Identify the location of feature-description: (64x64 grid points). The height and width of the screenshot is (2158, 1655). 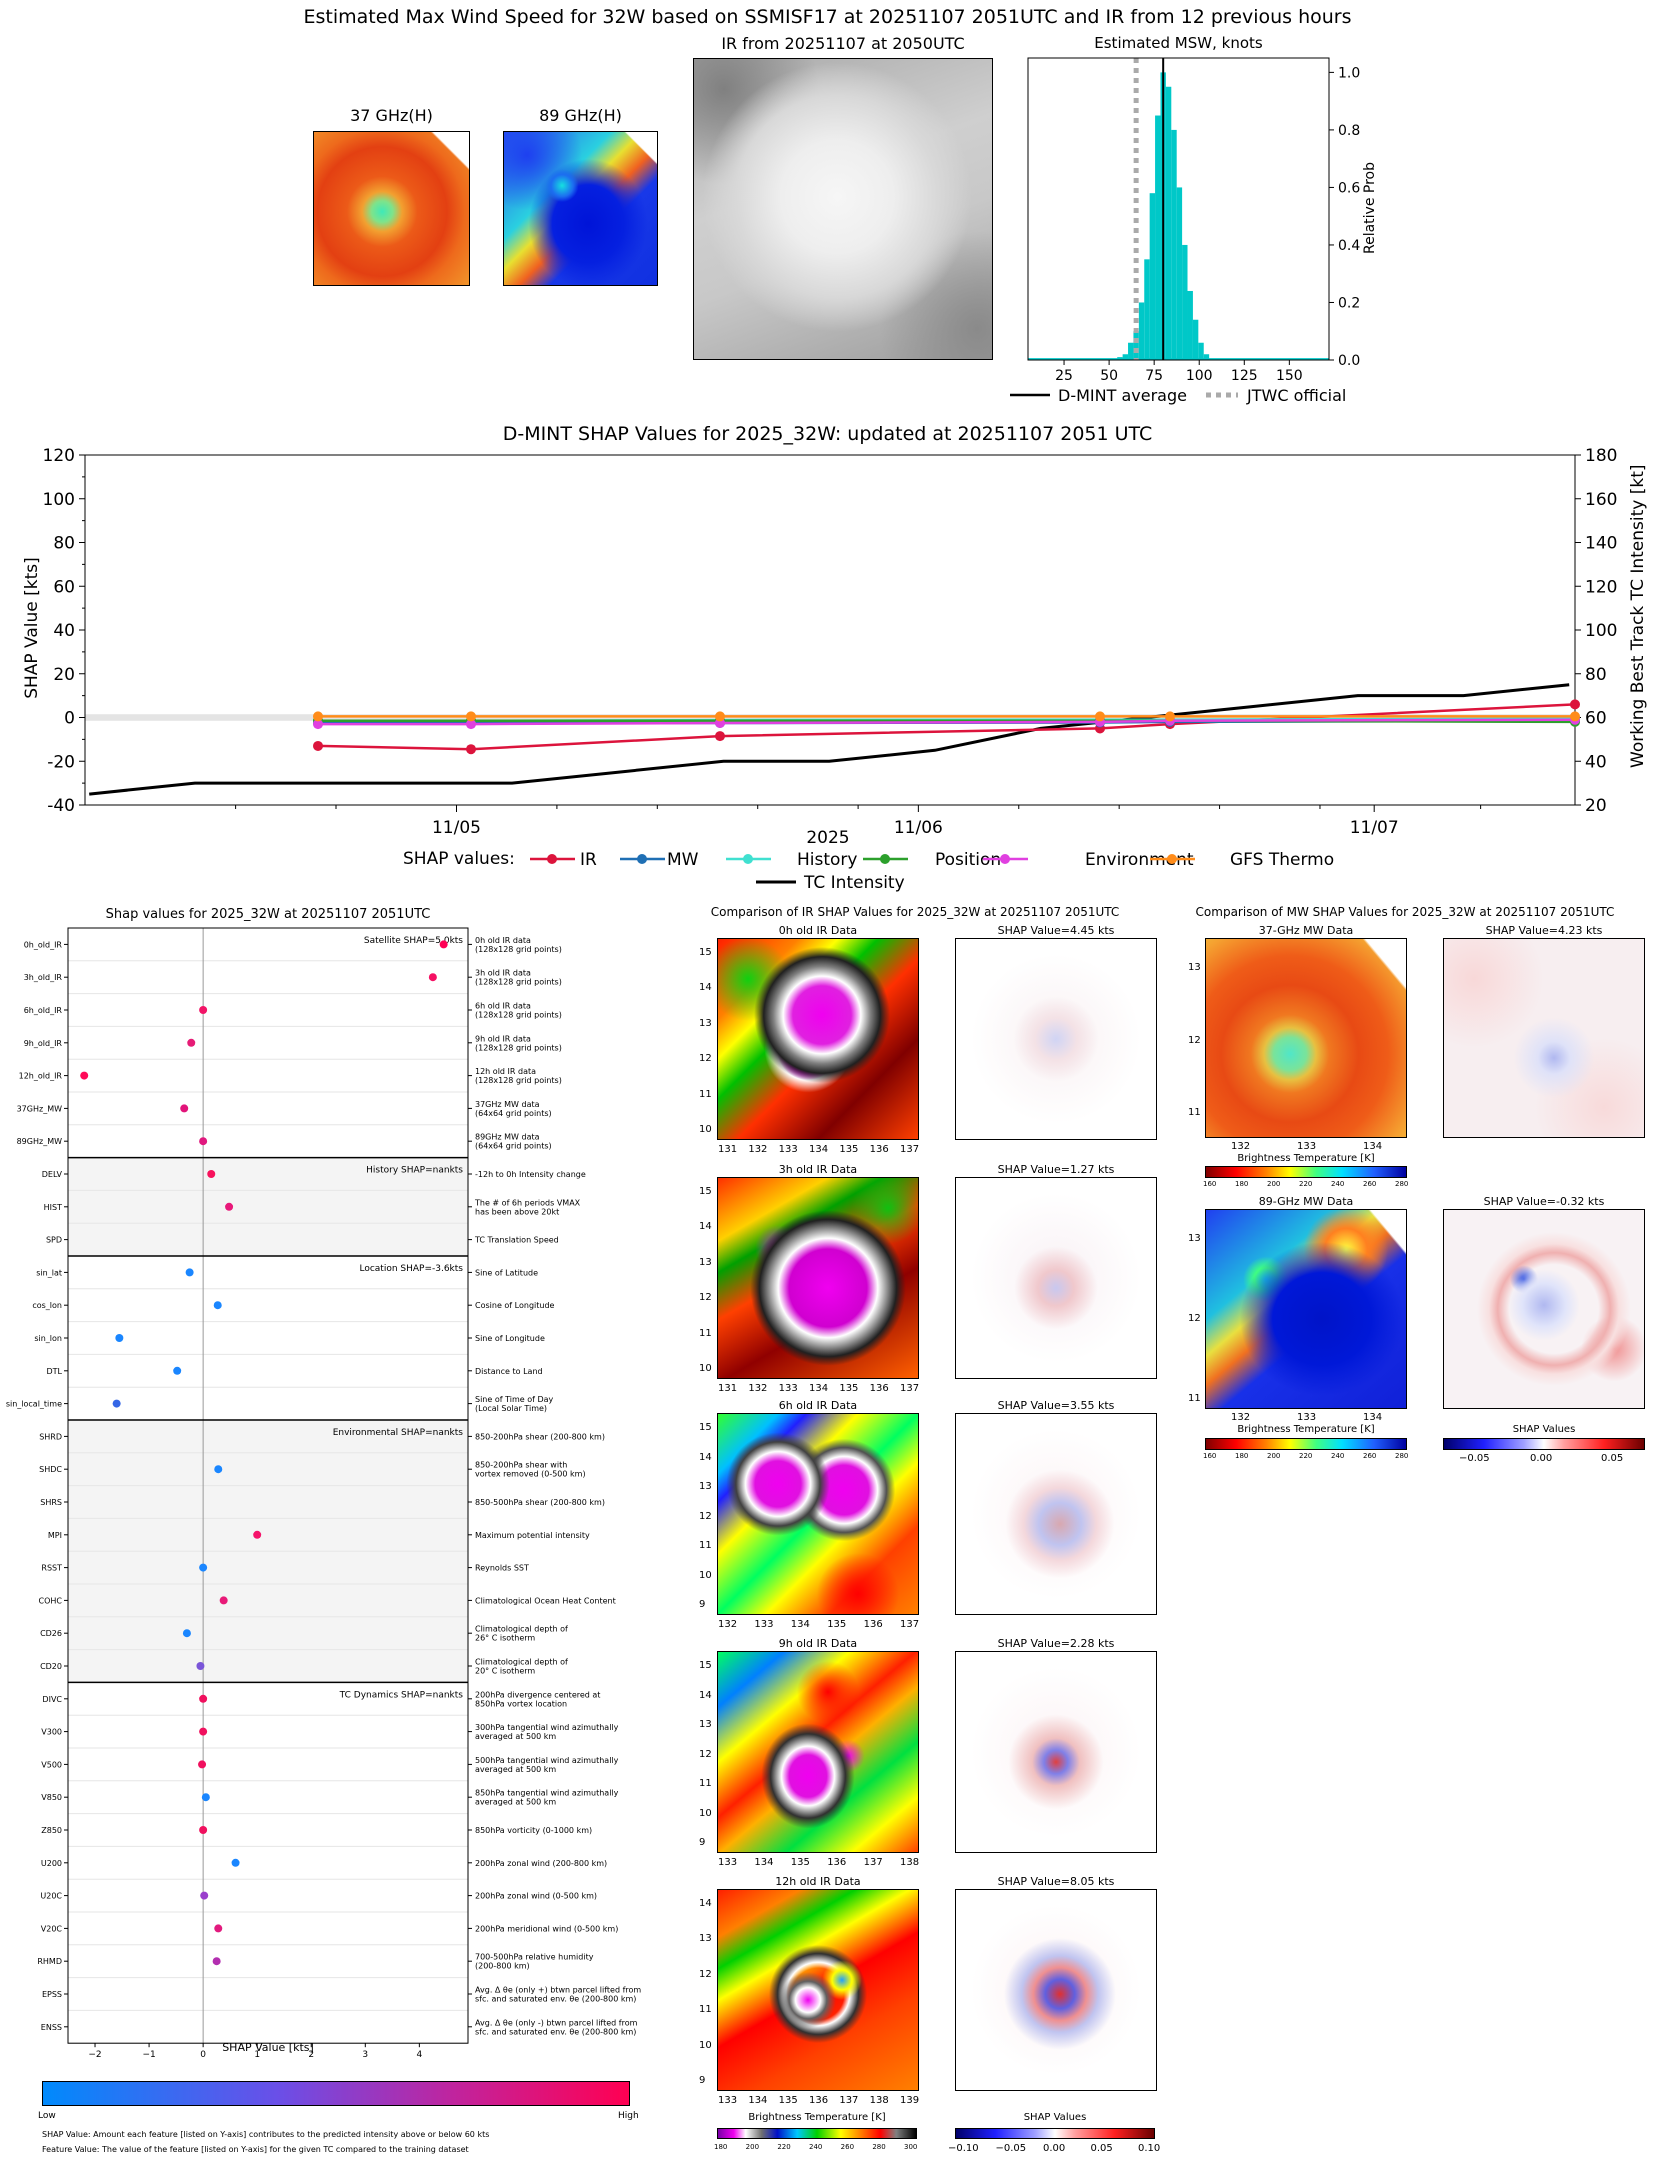
(513, 1113).